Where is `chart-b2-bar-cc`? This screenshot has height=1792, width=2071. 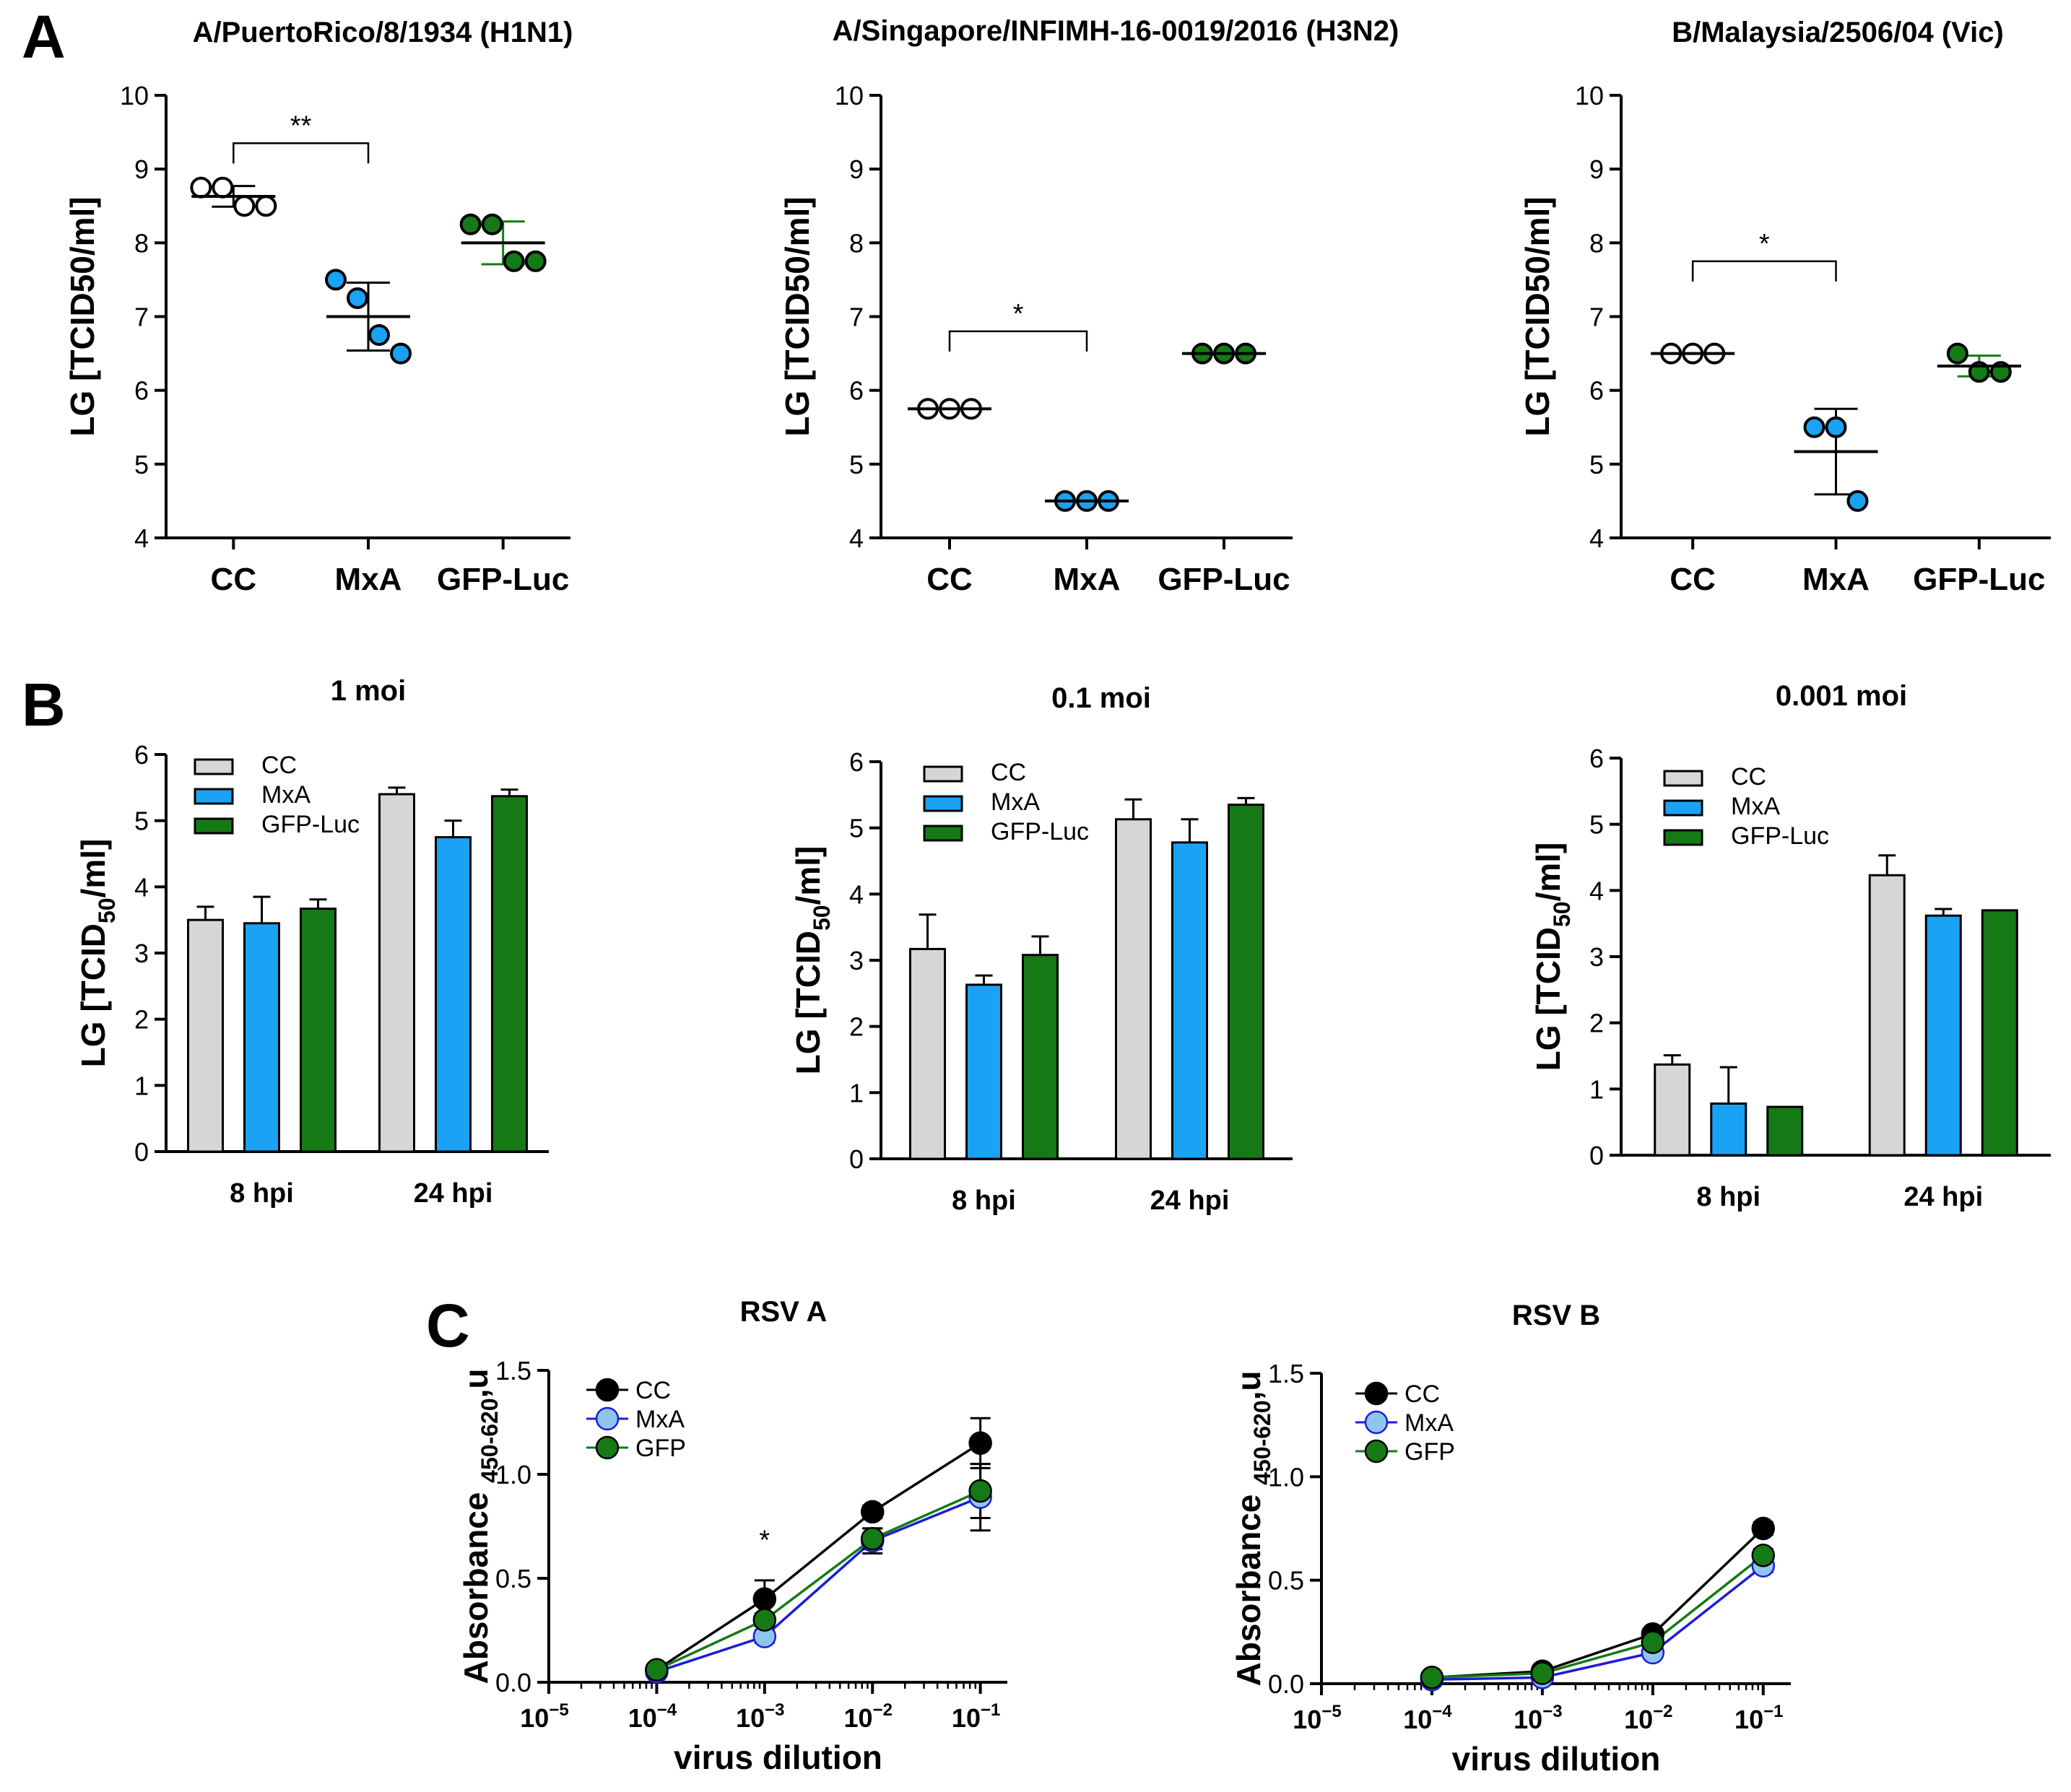
chart-b2-bar-cc is located at coordinates (1133, 989).